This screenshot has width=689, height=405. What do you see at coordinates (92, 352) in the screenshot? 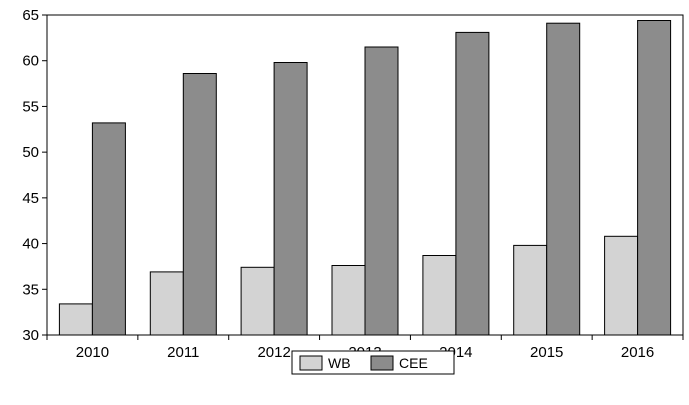
I see `x-tick-label-2010: 2010` at bounding box center [92, 352].